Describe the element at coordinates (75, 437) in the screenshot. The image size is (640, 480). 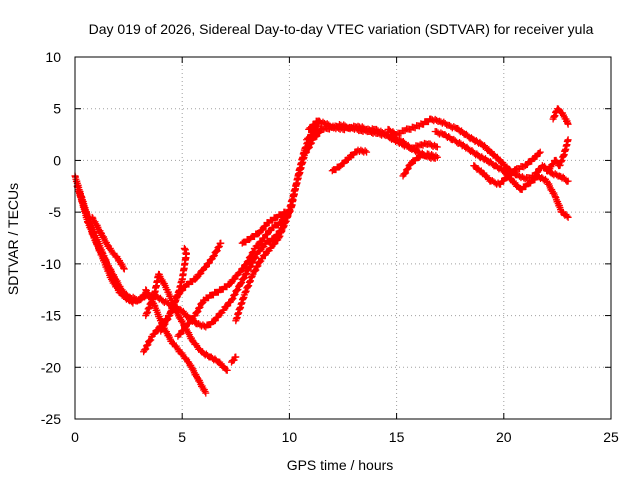
I see `x-tick-label: 0` at that location.